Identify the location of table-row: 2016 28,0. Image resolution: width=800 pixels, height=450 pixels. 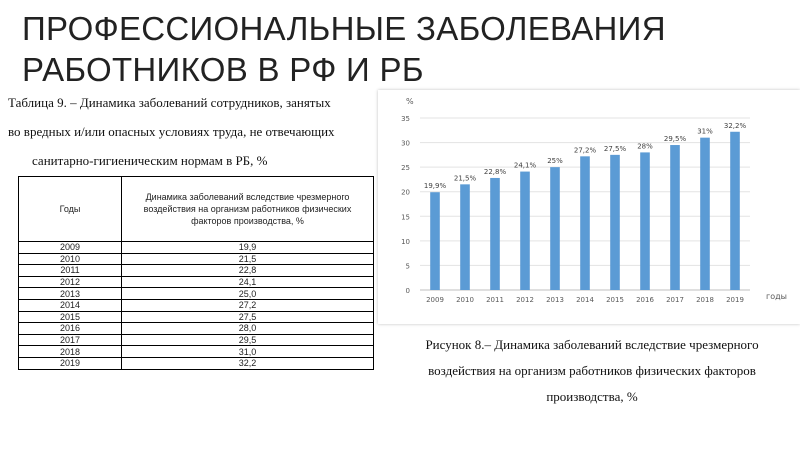
(196, 328).